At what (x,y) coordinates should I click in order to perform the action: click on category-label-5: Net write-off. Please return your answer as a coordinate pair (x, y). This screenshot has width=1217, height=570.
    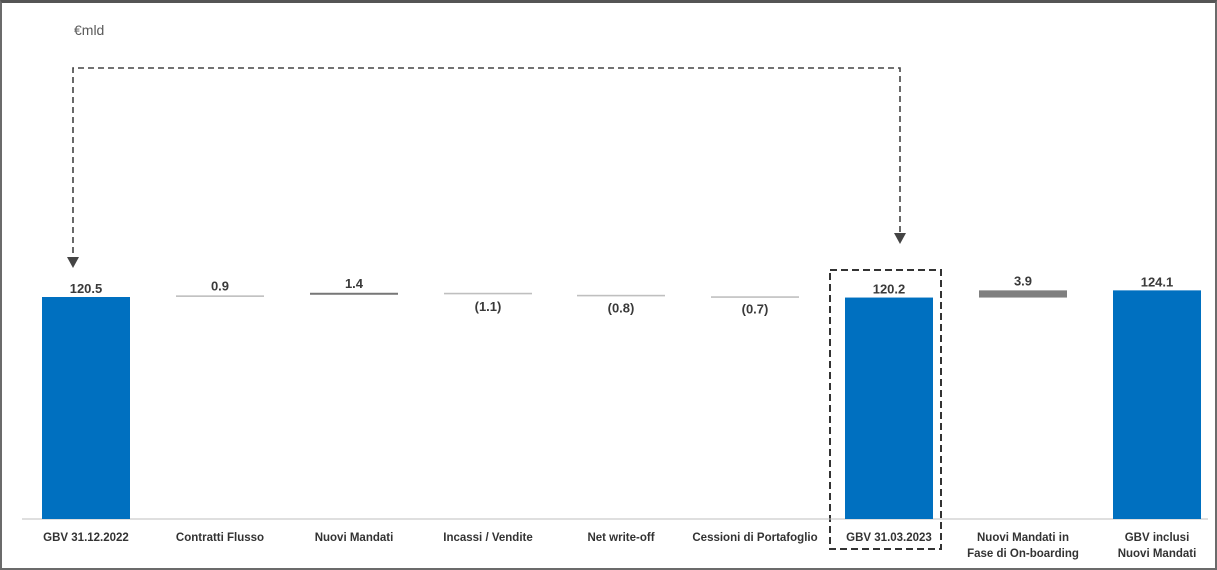
    Looking at the image, I should click on (620, 538).